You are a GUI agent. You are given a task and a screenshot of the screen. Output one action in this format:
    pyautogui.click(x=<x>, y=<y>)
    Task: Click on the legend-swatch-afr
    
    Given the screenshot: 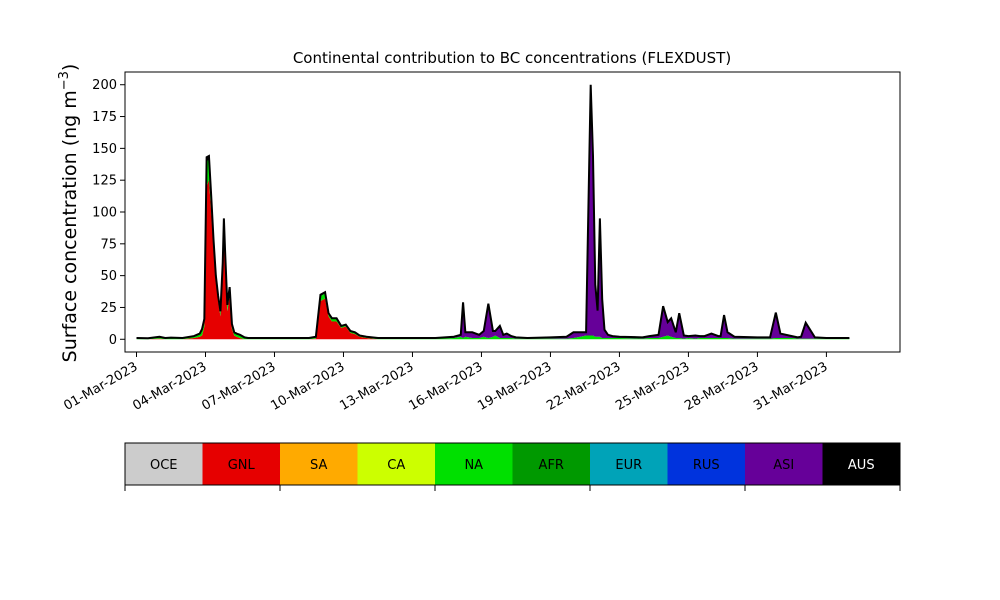 What is the action you would take?
    pyautogui.click(x=551, y=464)
    